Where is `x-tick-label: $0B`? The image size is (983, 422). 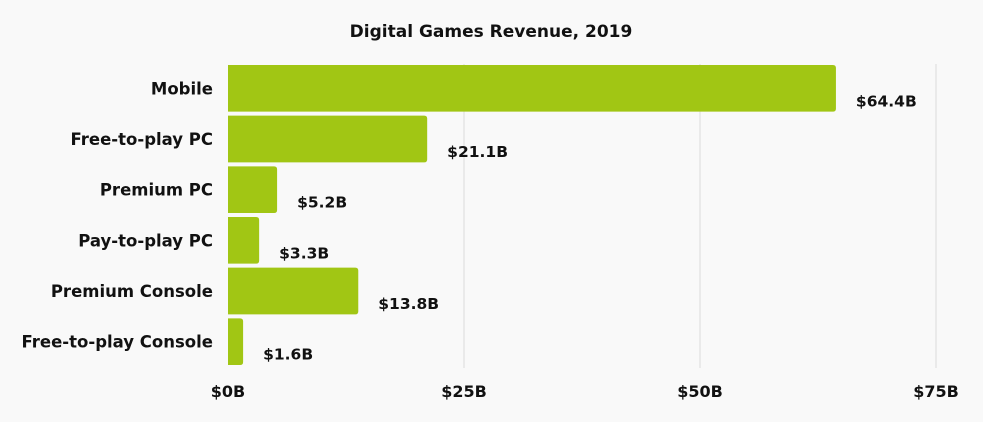 x-tick-label: $0B is located at coordinates (228, 391).